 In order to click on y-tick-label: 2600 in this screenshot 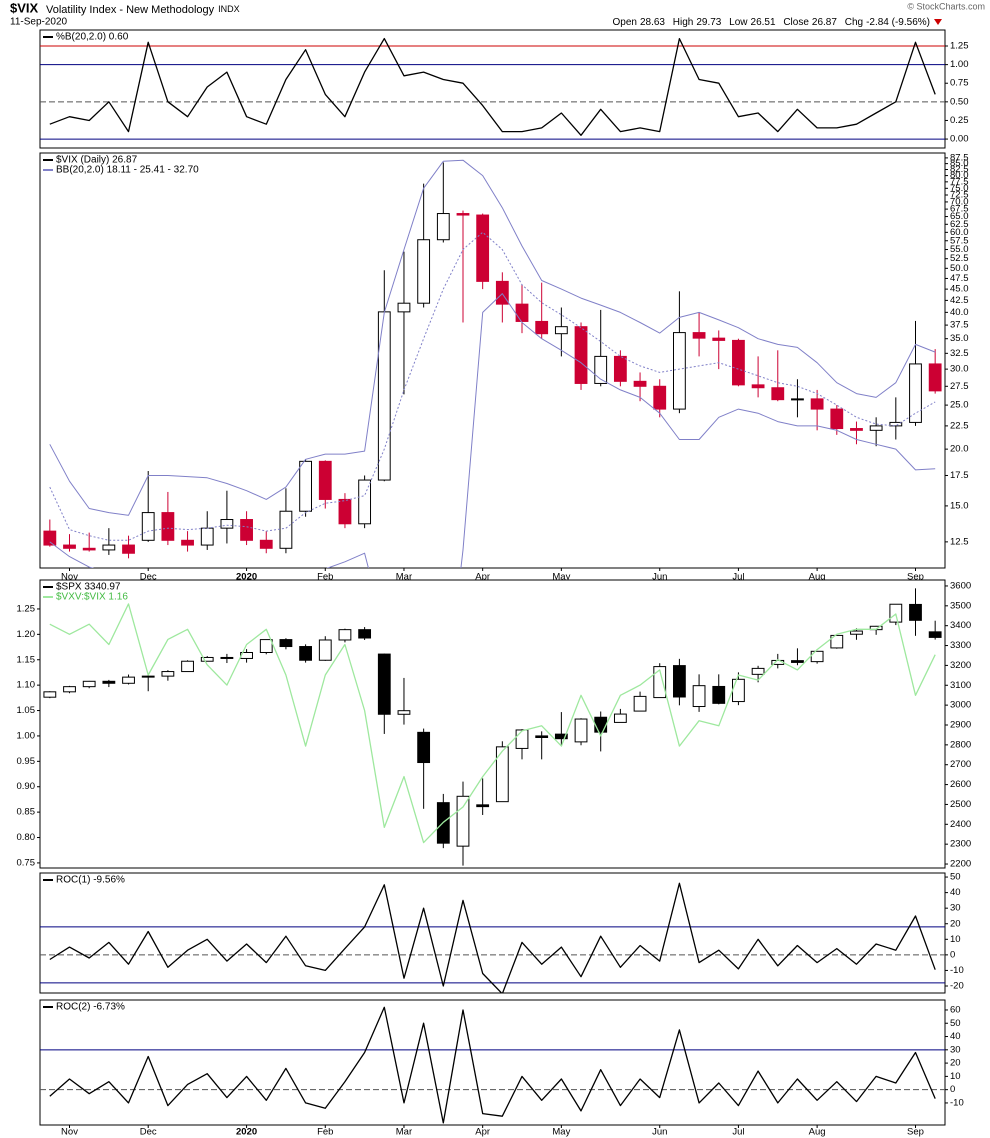, I will do `click(960, 784)`.